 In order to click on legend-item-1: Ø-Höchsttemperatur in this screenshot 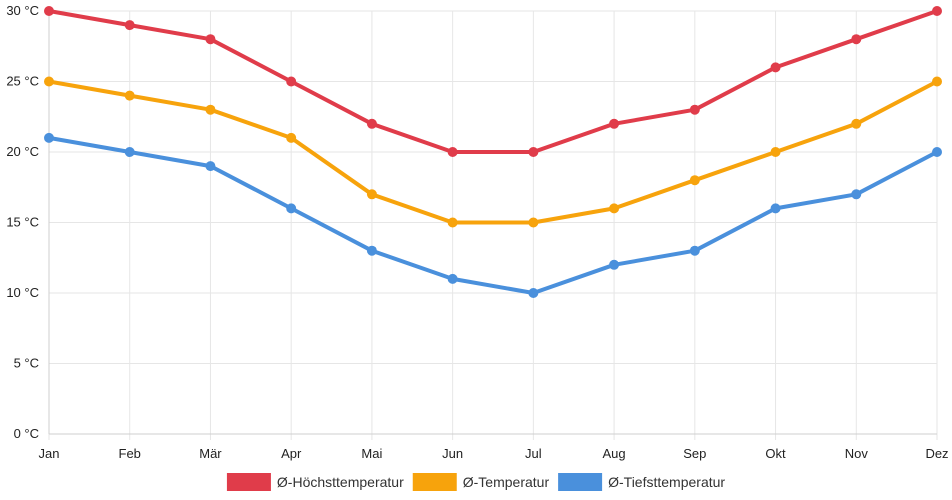, I will do `click(315, 482)`.